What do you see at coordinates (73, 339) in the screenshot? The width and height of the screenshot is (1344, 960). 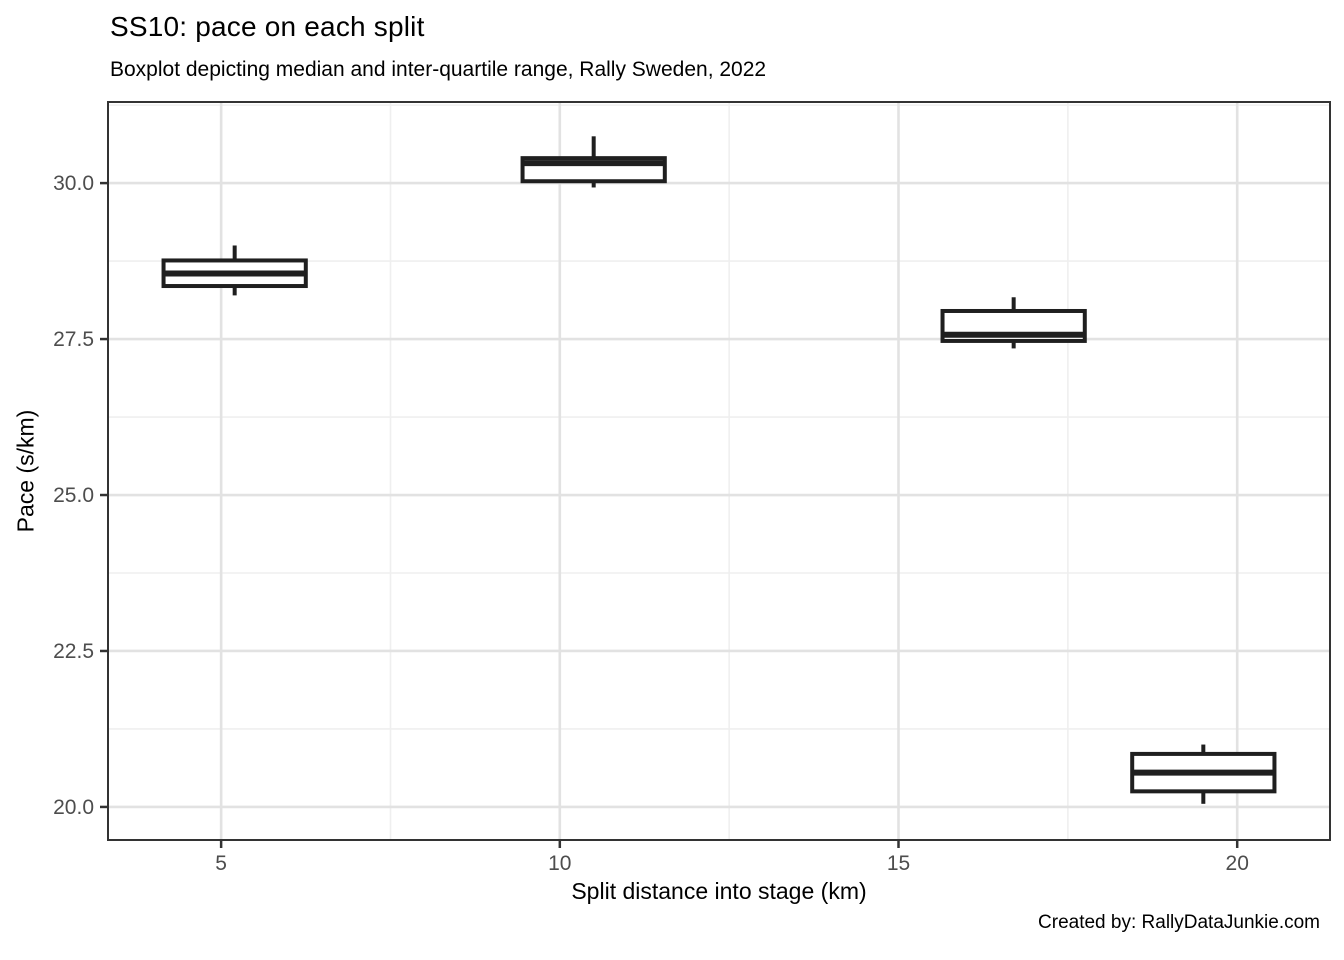 I see `y-tick-label: 27.5` at bounding box center [73, 339].